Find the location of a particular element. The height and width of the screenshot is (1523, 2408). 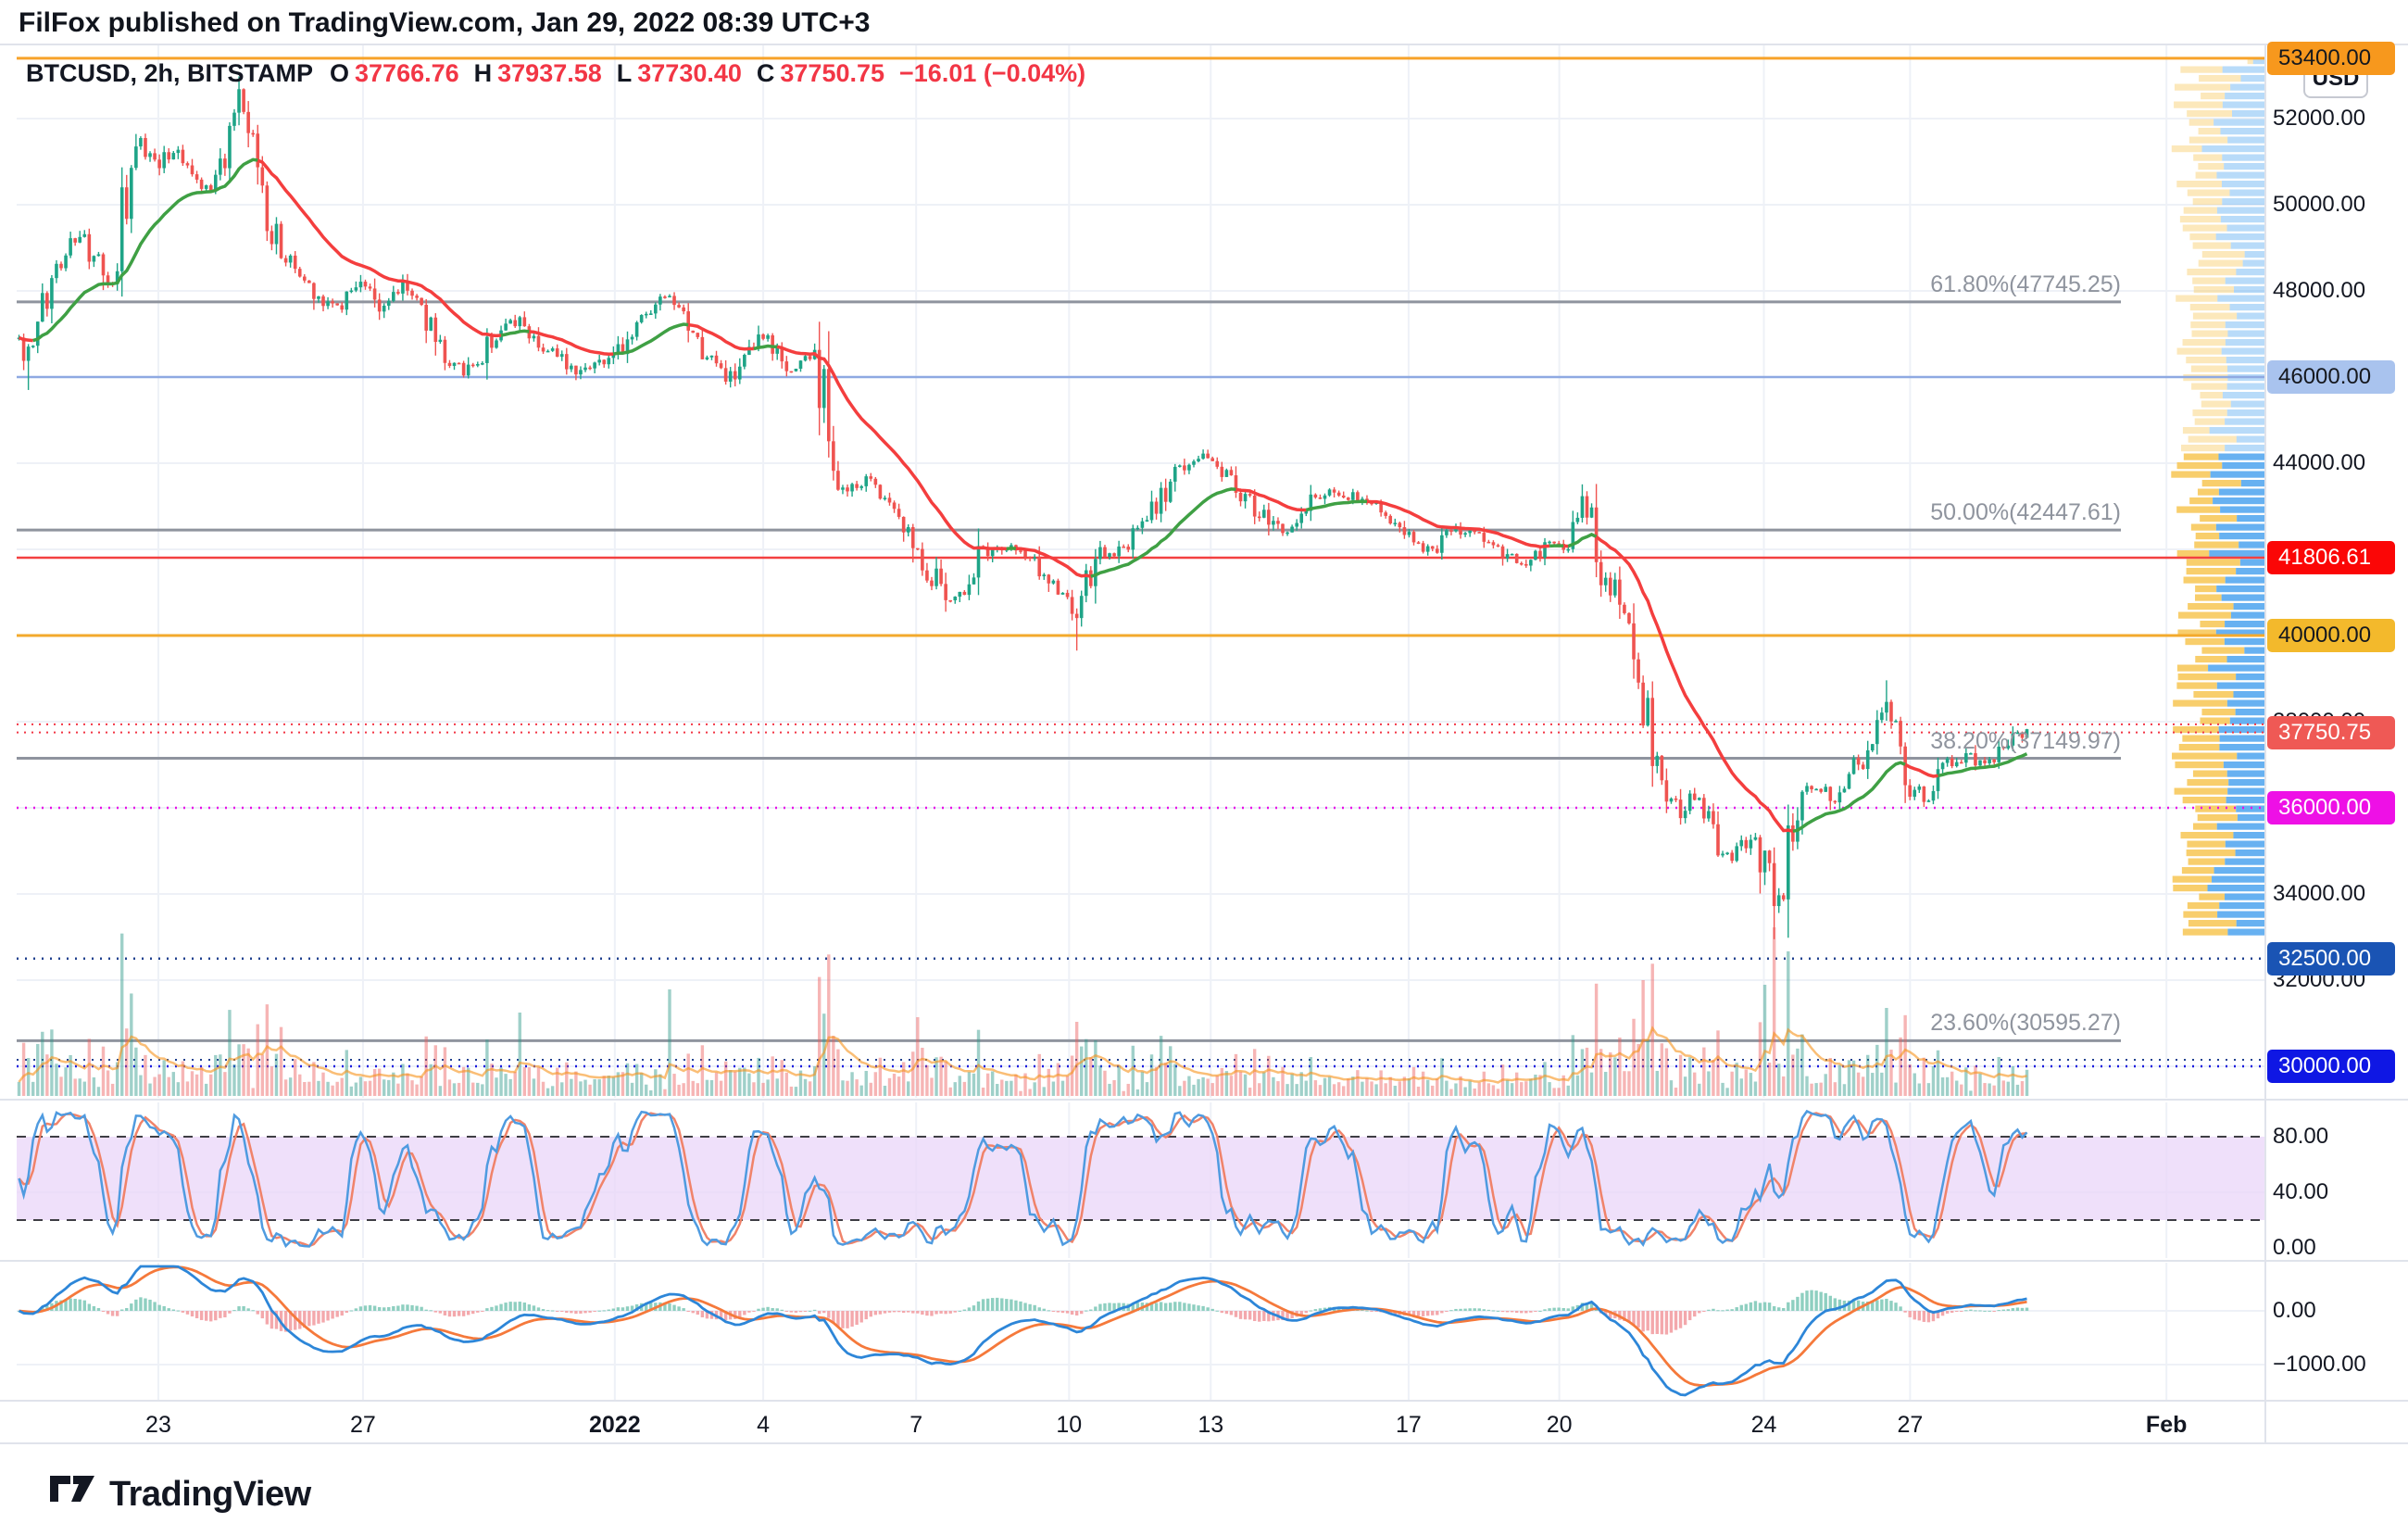

time-label-24: 24 is located at coordinates (1763, 1425).